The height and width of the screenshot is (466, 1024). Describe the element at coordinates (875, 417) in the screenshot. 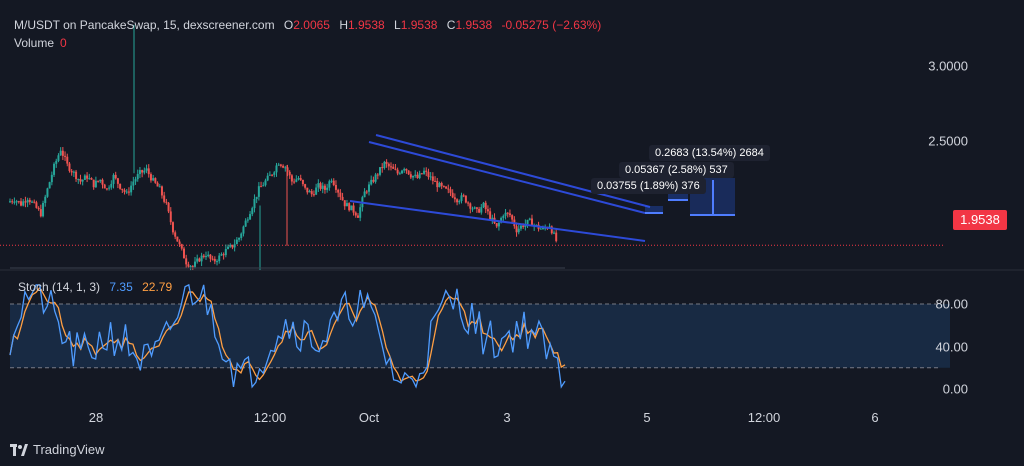

I see `time-tick: 6` at that location.